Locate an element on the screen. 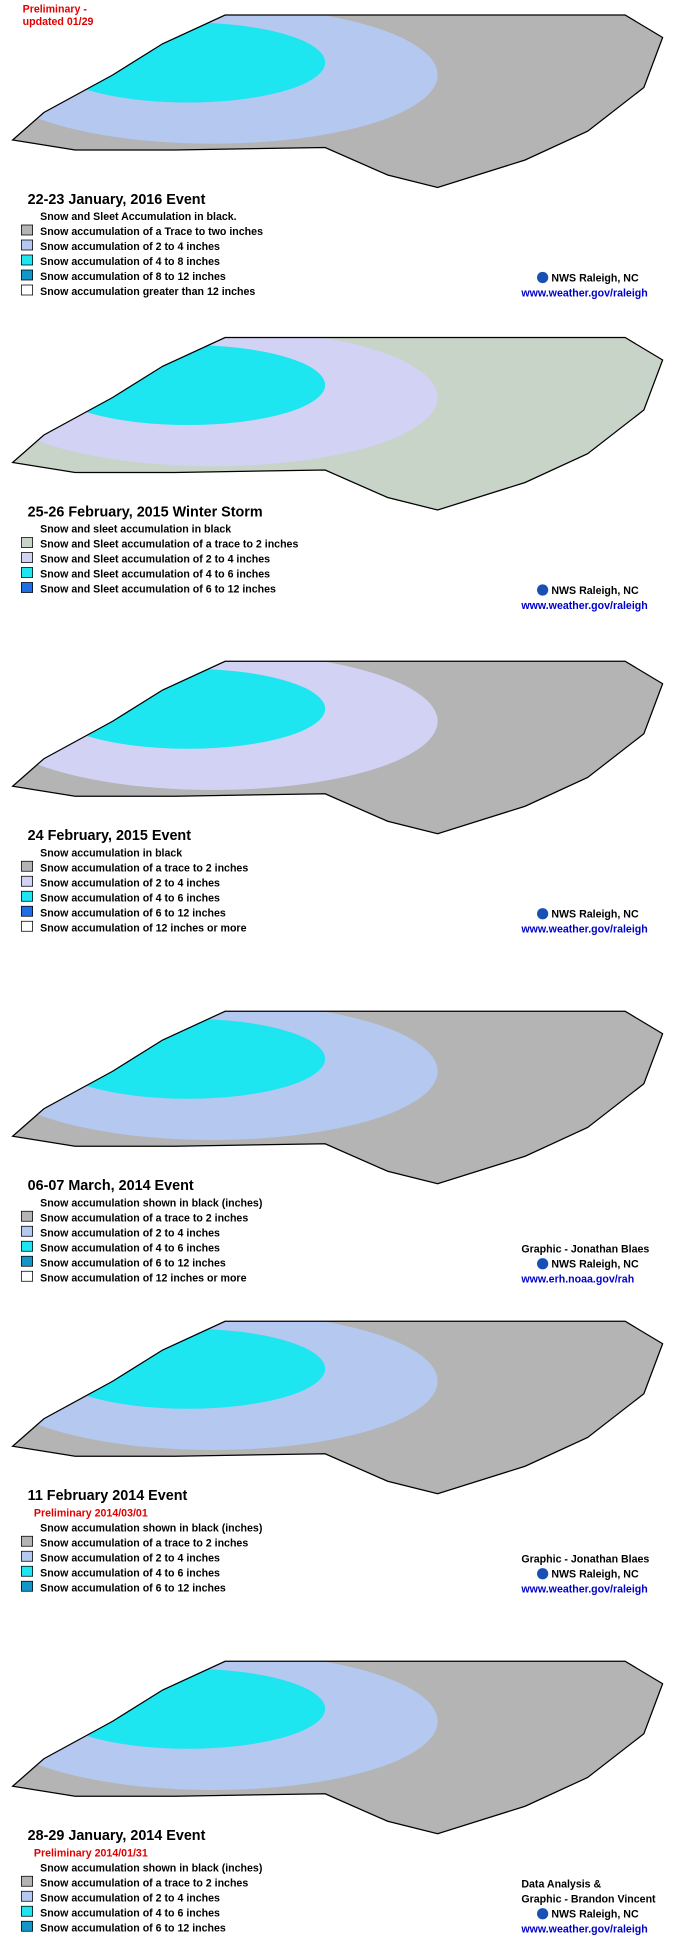  panel-title: 25-26 February, 2015 Winter Storm is located at coordinates (145, 512).